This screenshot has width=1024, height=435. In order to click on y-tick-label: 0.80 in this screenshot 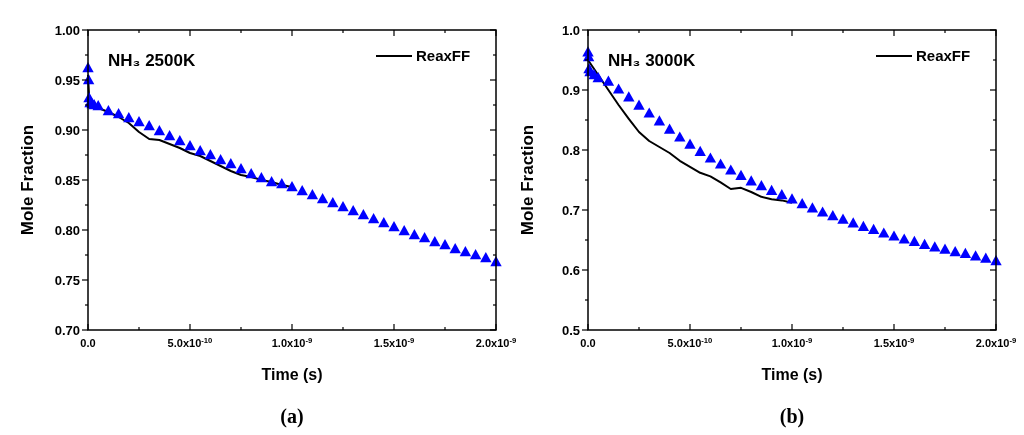, I will do `click(67, 230)`.